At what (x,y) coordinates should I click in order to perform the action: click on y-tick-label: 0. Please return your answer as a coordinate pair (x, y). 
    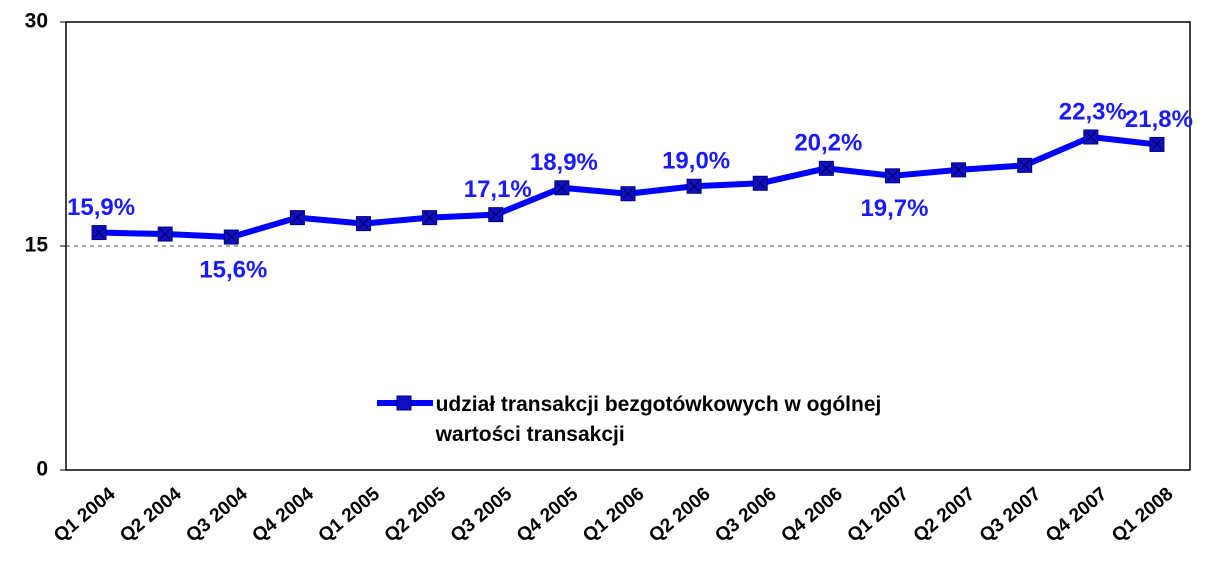
    Looking at the image, I should click on (42, 469).